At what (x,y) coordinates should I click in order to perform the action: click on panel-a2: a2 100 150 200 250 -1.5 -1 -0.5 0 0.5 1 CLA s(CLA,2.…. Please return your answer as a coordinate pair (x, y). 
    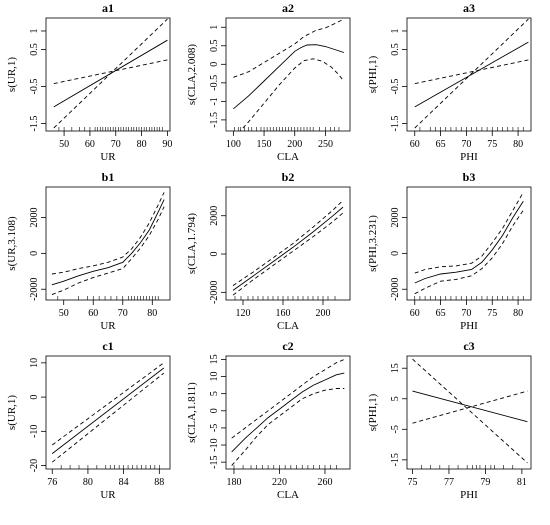
    Looking at the image, I should click on (268, 82).